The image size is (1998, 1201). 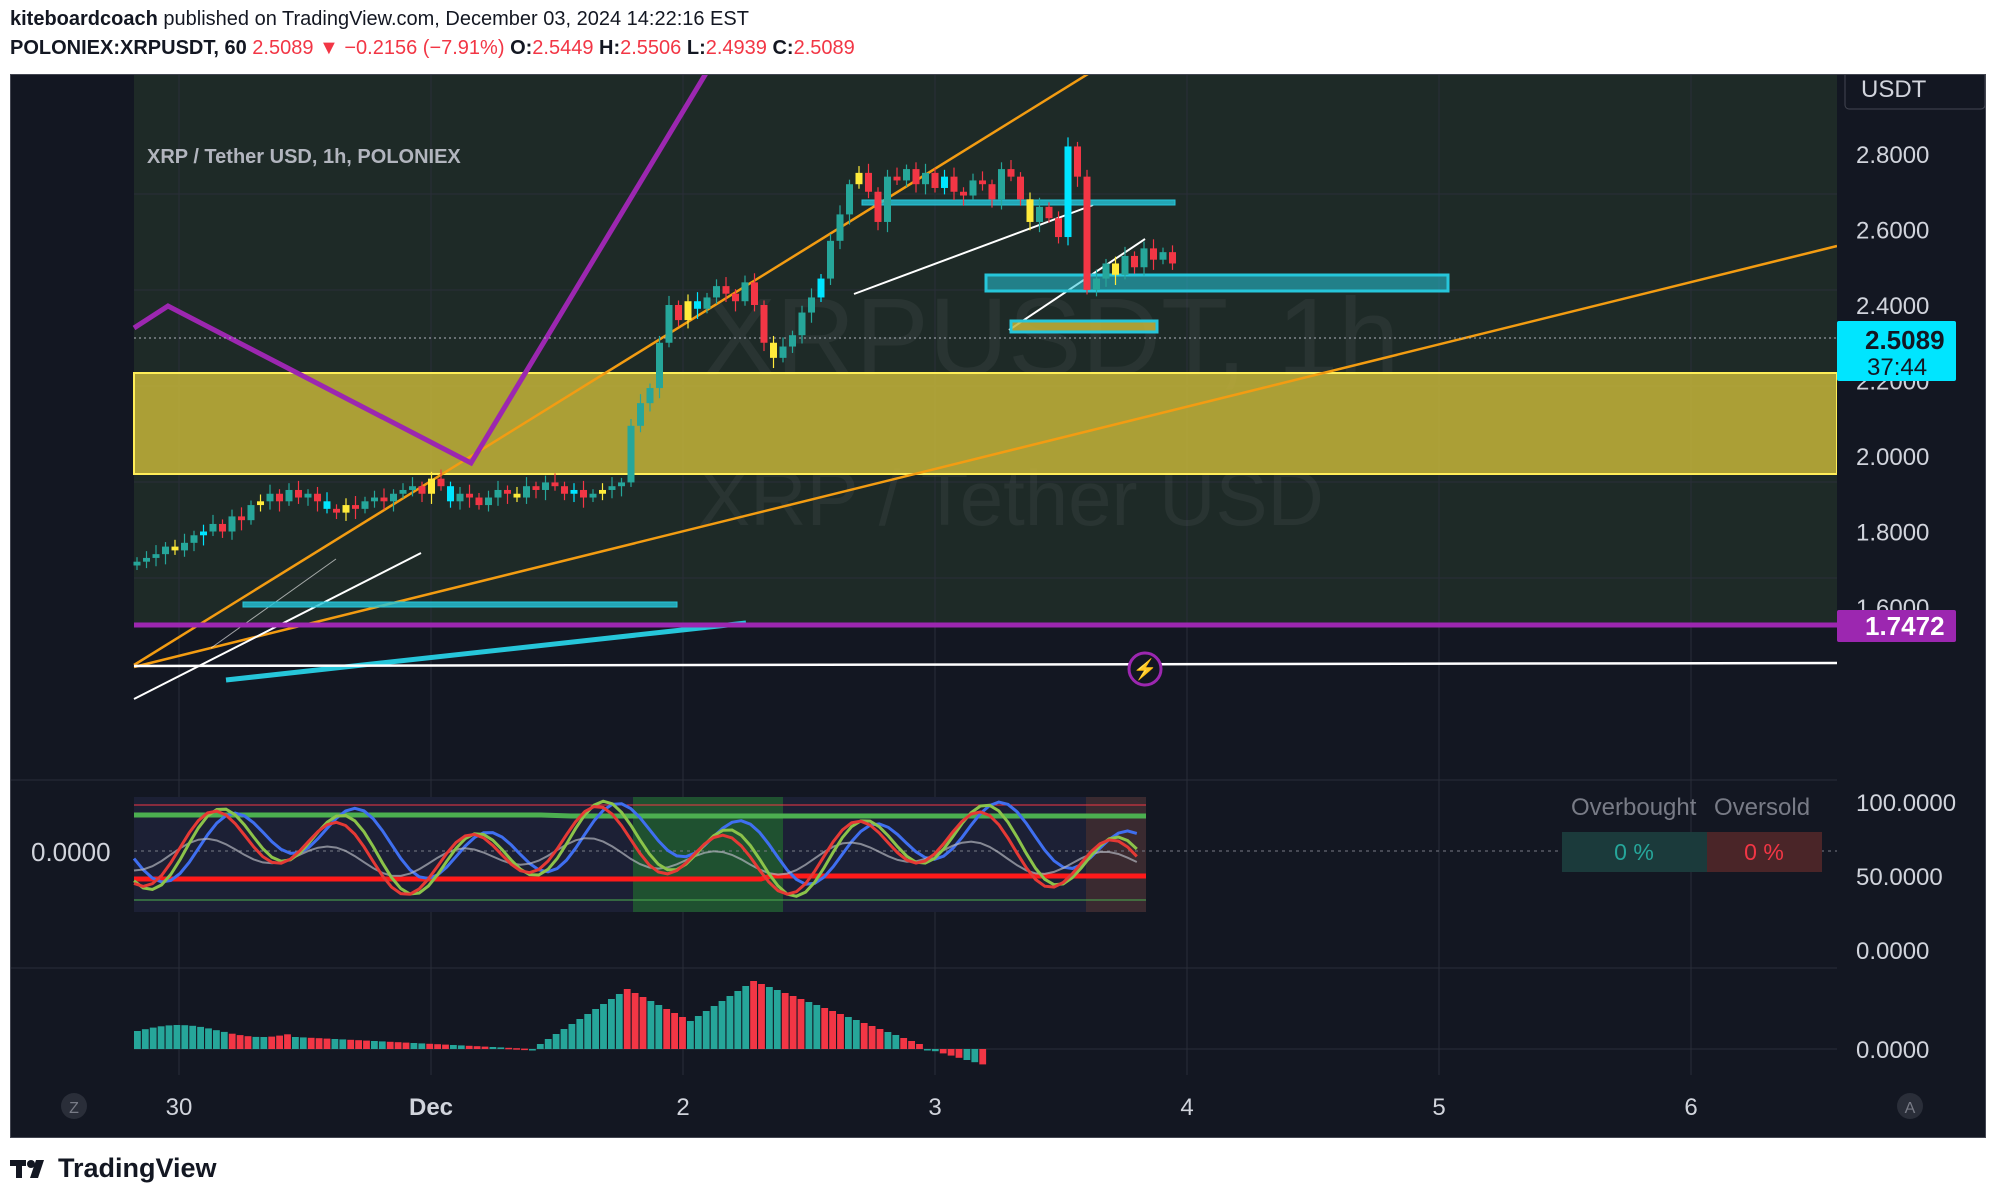 I want to click on time-tick-label: 4, so click(x=1186, y=1107).